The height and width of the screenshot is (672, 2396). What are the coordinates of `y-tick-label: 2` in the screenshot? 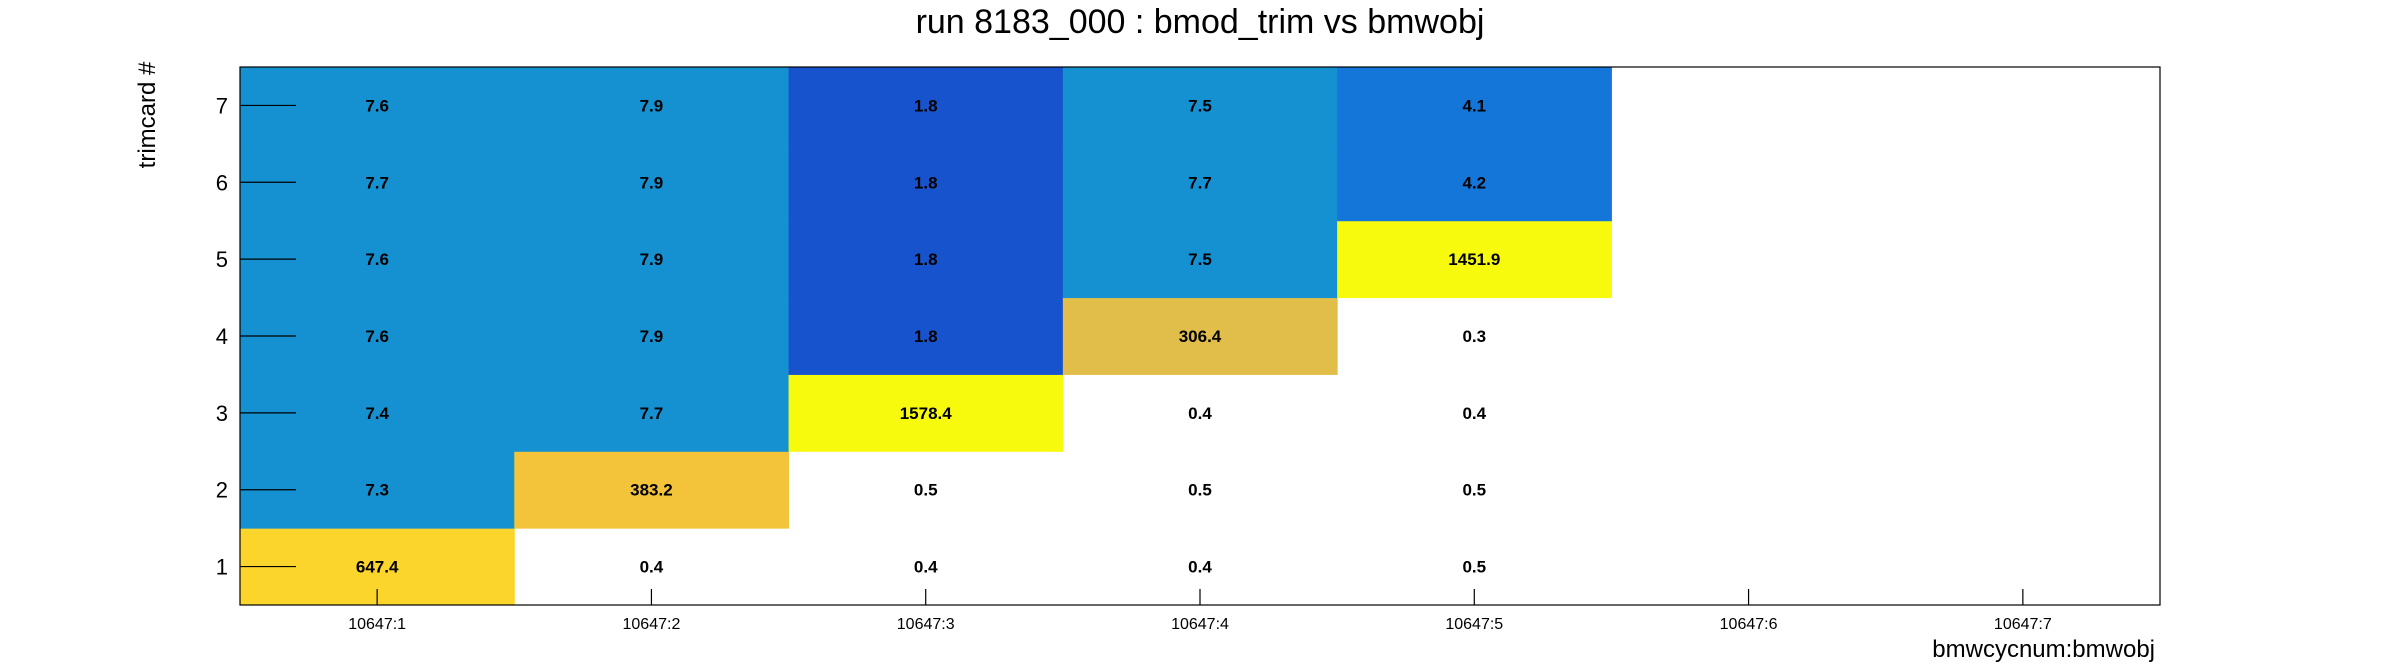 It's located at (222, 490).